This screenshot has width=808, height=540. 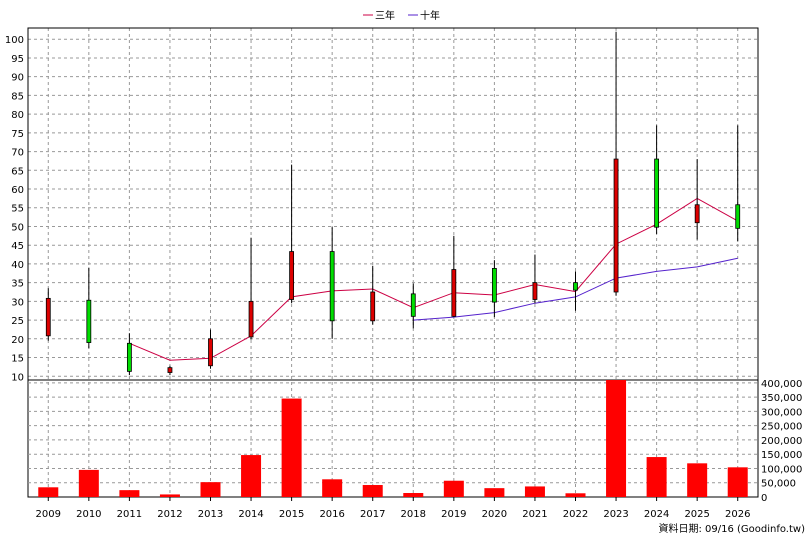 What do you see at coordinates (413, 514) in the screenshot?
I see `x-tick-label: 2018` at bounding box center [413, 514].